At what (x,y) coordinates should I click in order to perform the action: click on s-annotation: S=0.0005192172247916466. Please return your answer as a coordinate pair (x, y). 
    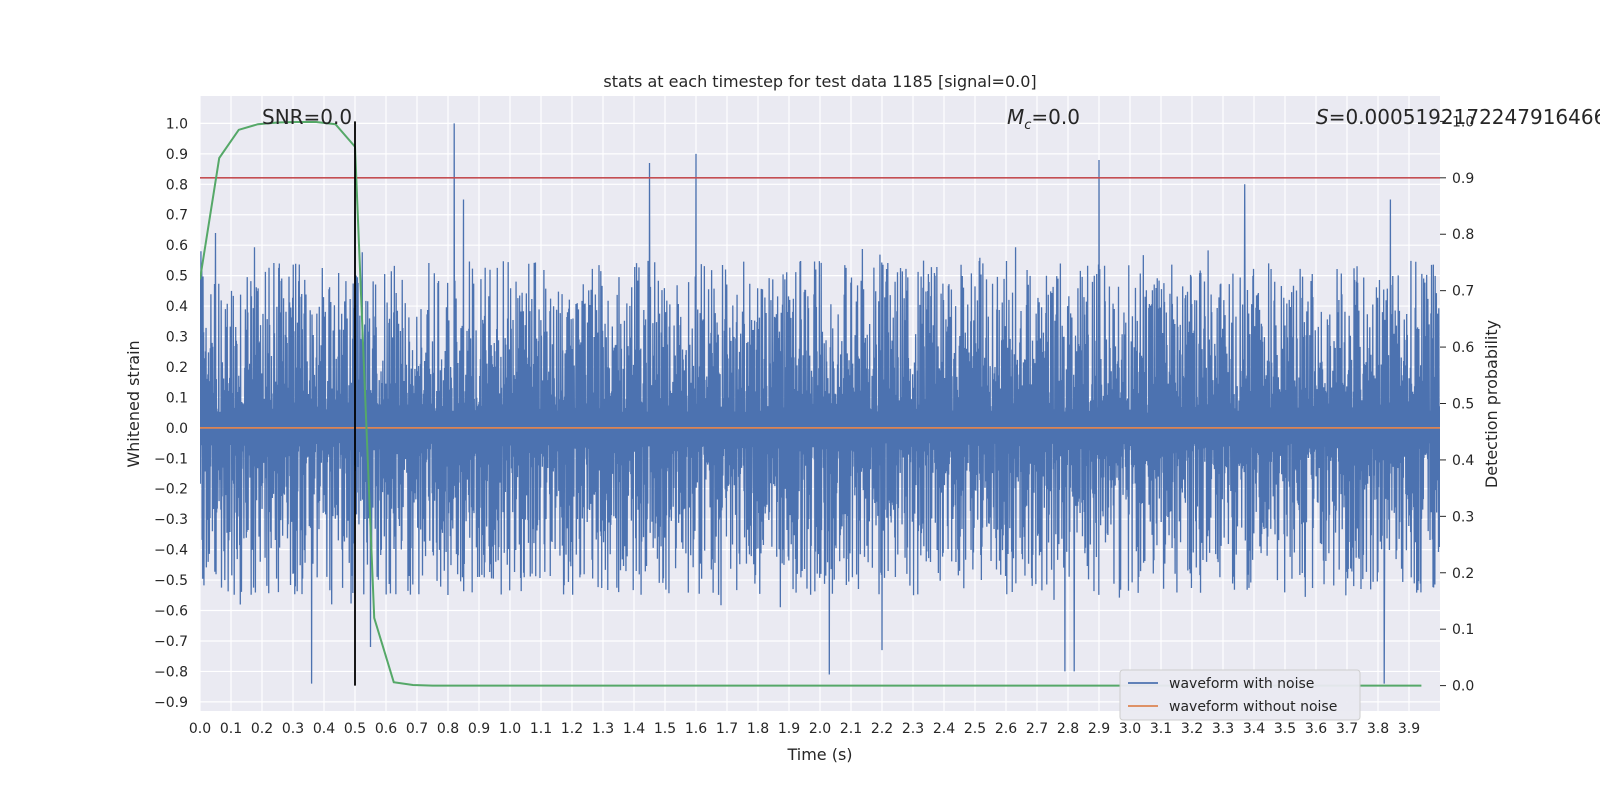
    Looking at the image, I should click on (1458, 117).